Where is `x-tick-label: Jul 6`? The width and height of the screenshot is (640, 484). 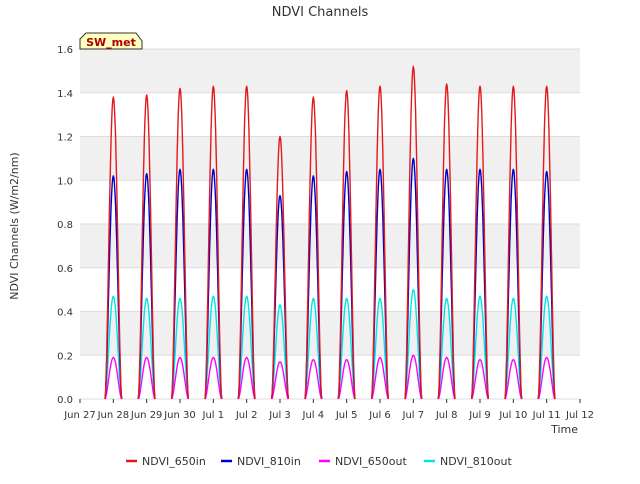 x-tick-label: Jul 6 is located at coordinates (379, 415).